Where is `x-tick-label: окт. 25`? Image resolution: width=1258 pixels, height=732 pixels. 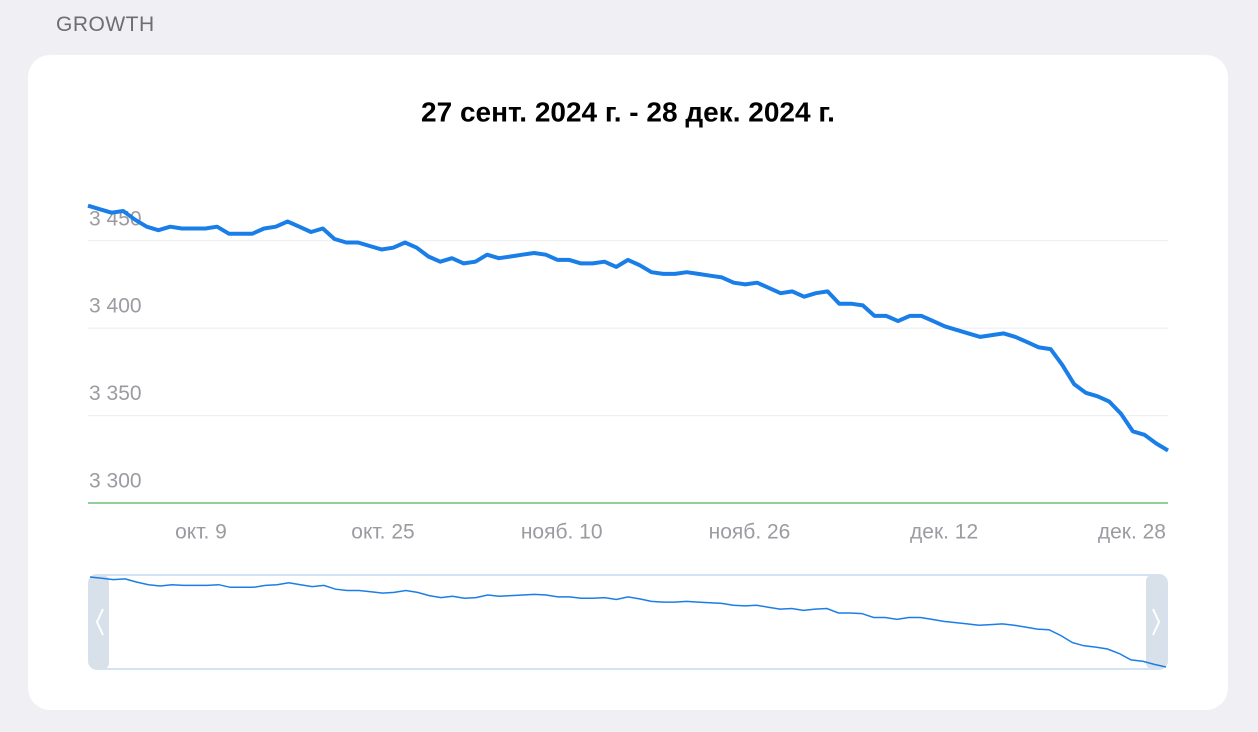 x-tick-label: окт. 25 is located at coordinates (382, 532).